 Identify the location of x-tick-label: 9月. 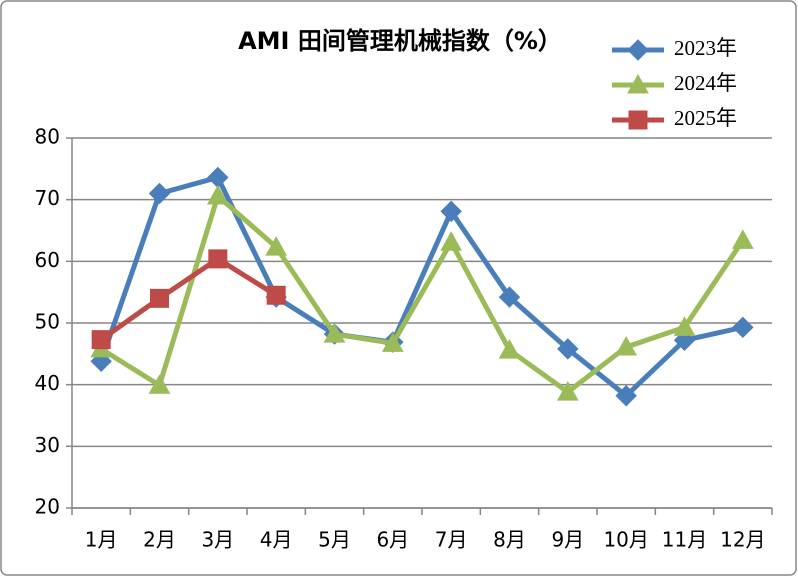
(567, 540).